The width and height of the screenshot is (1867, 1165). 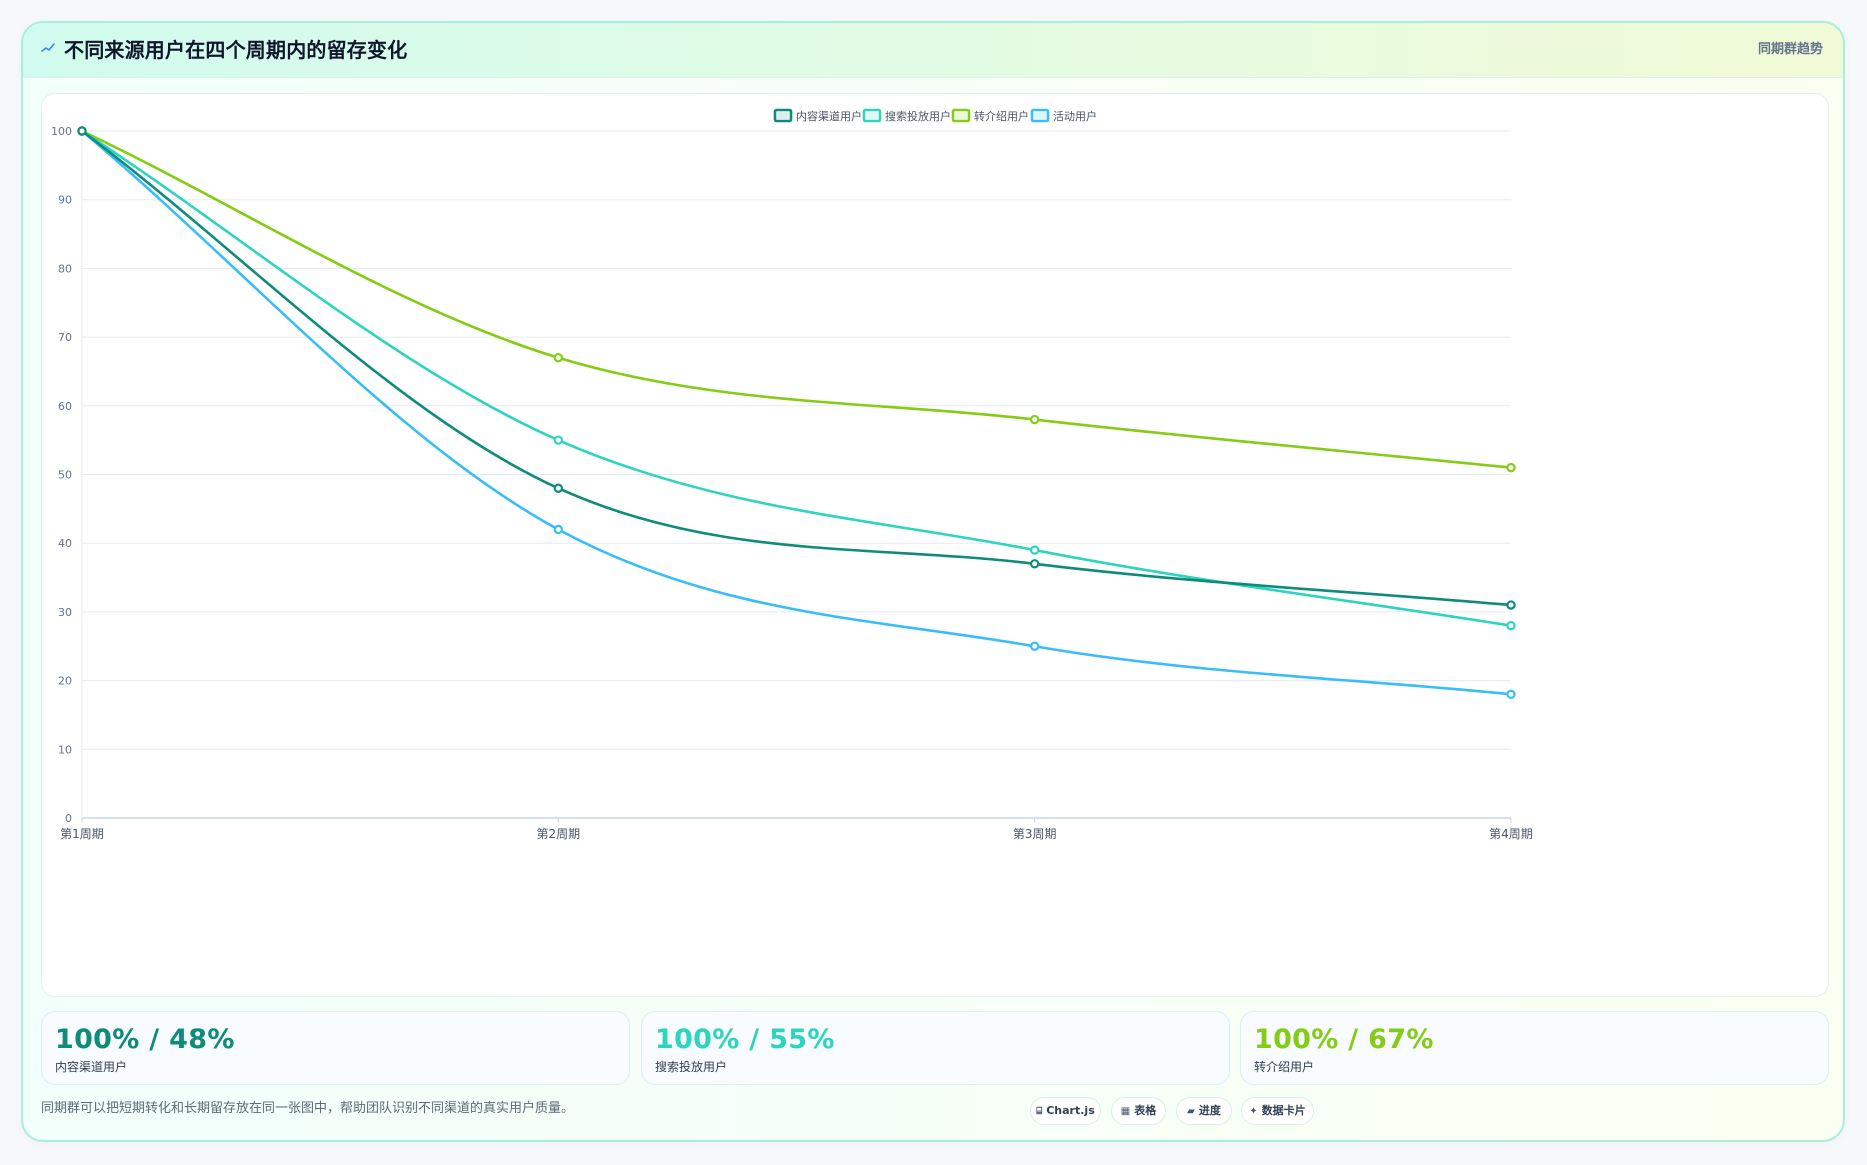 I want to click on progress-icon: ▰, so click(x=1191, y=1111).